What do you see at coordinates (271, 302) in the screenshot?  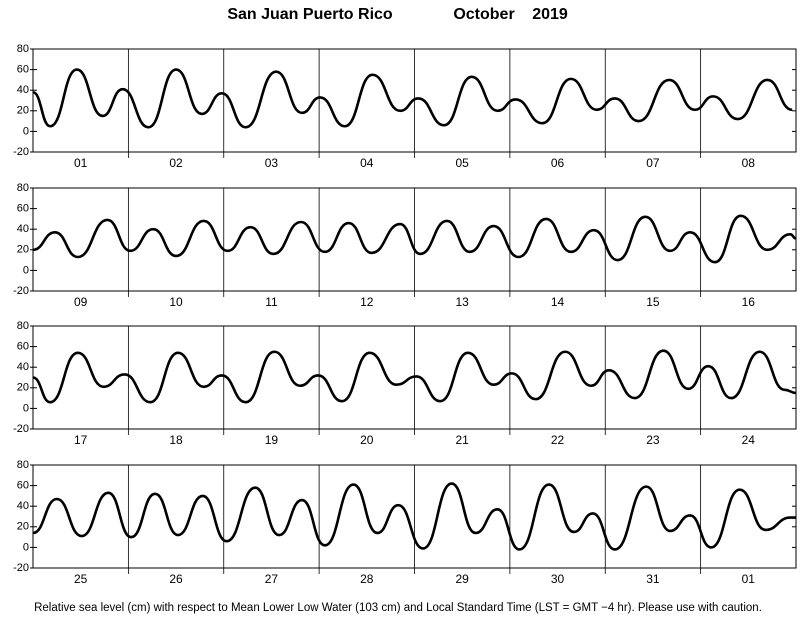 I see `x-tick-label: 11` at bounding box center [271, 302].